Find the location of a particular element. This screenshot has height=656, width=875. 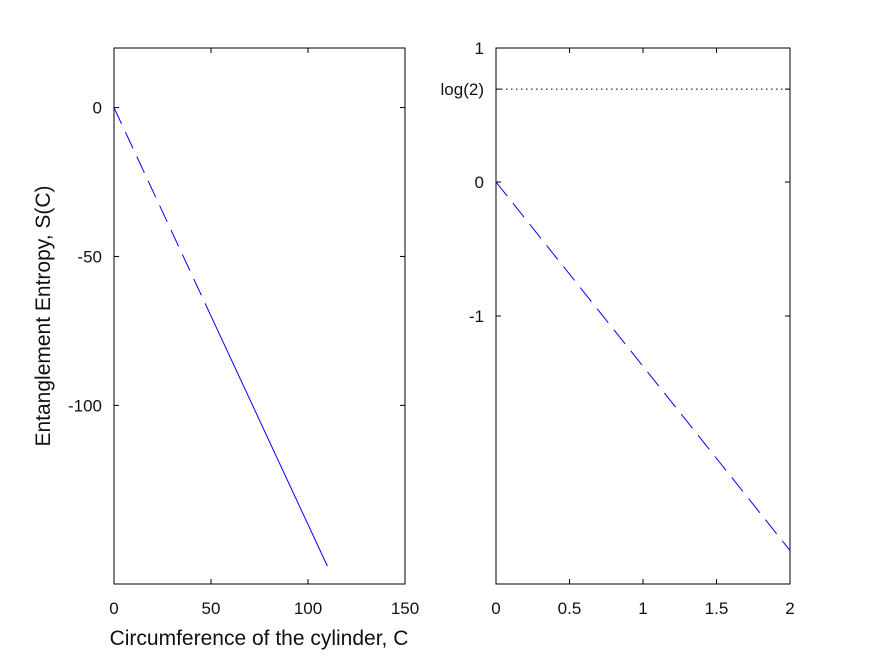

left-x-axis-title: Circumference of the cylinder, C is located at coordinates (259, 638).